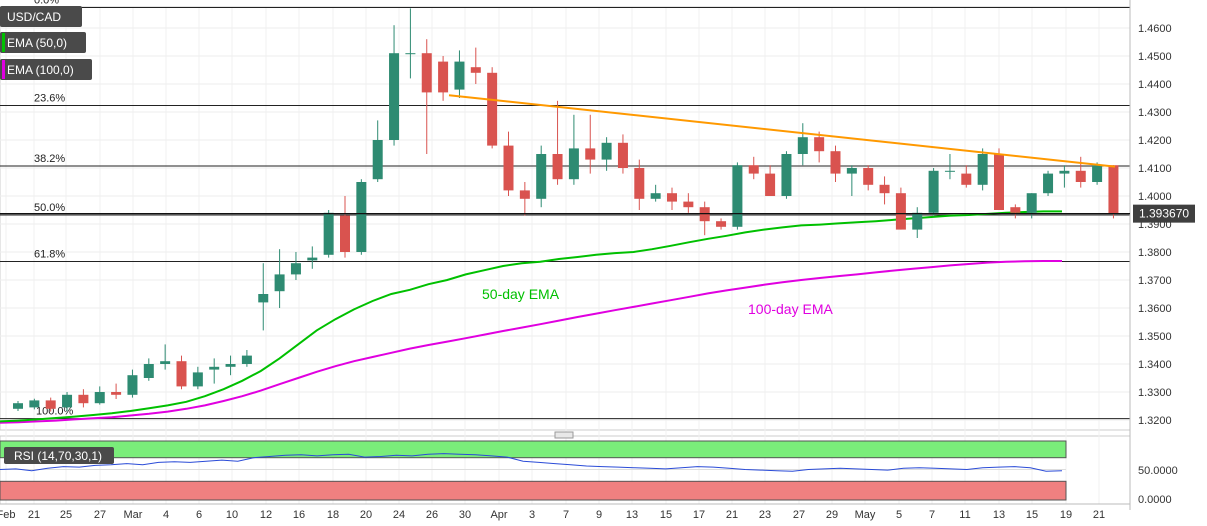  I want to click on y-tick-label: 1.4100, so click(1155, 169).